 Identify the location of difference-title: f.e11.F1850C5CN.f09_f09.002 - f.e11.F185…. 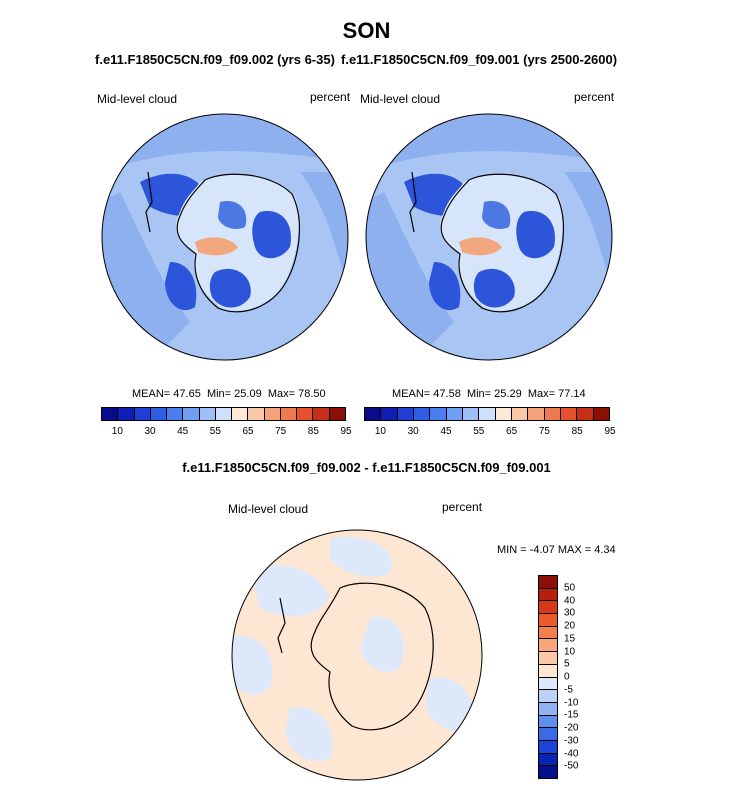
(366, 467).